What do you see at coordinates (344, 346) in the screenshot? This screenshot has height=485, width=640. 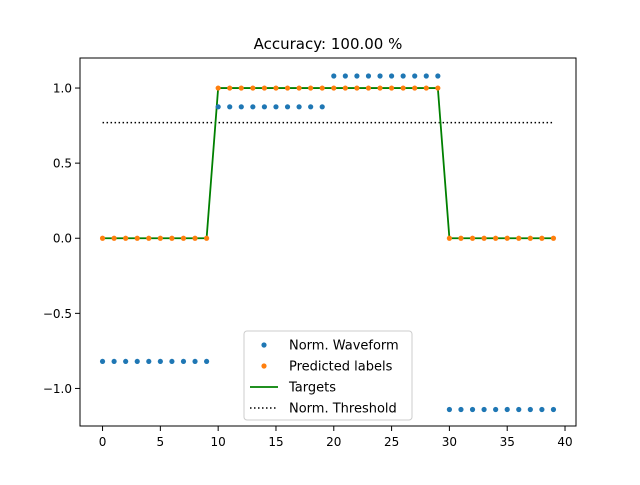 I see `legend-label-norm-waveform: Norm. Waveform` at bounding box center [344, 346].